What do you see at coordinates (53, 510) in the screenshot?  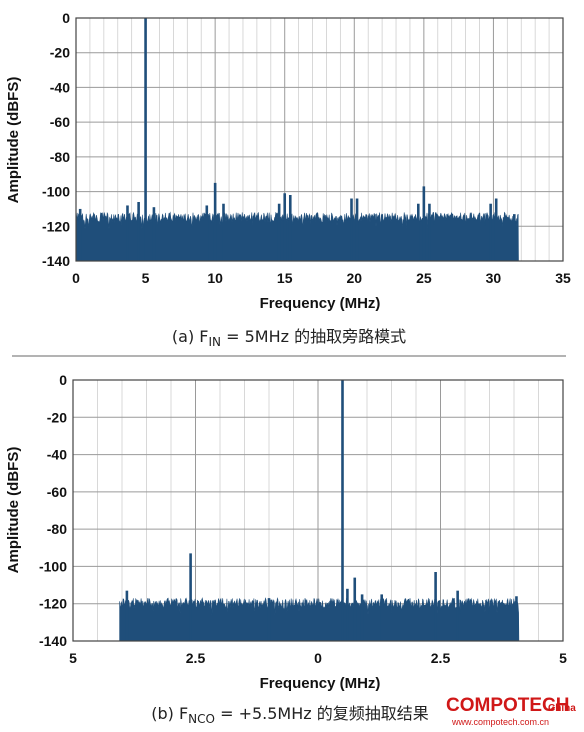 I see `chart-b-y-ticks: 0 -20 -40 -60 -80 -100 -120 -140` at bounding box center [53, 510].